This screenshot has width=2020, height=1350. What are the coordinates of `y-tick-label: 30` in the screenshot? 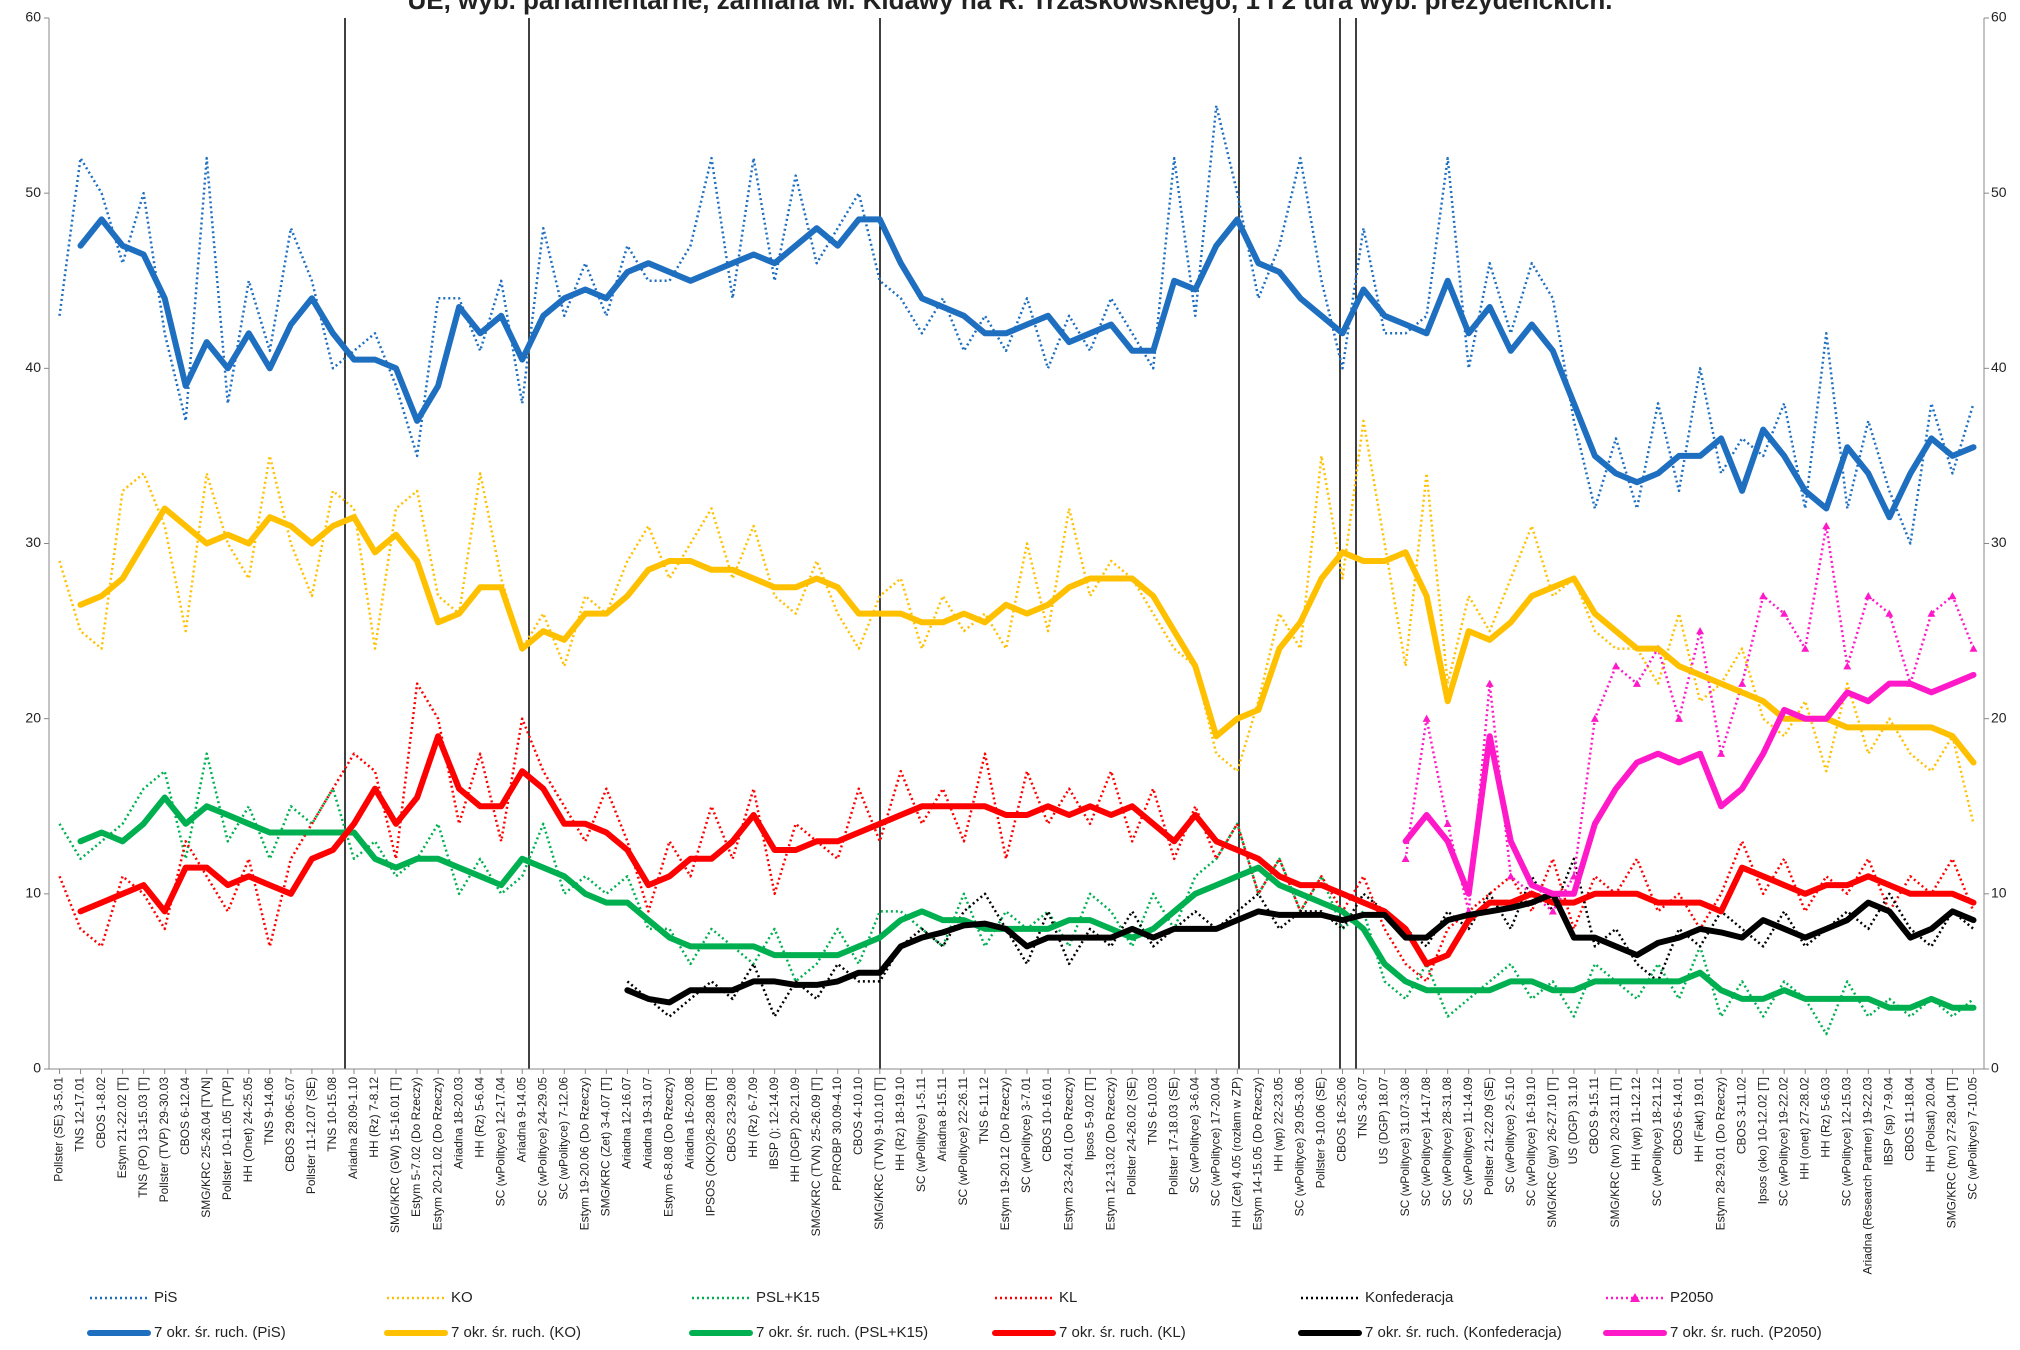 It's located at (33, 542).